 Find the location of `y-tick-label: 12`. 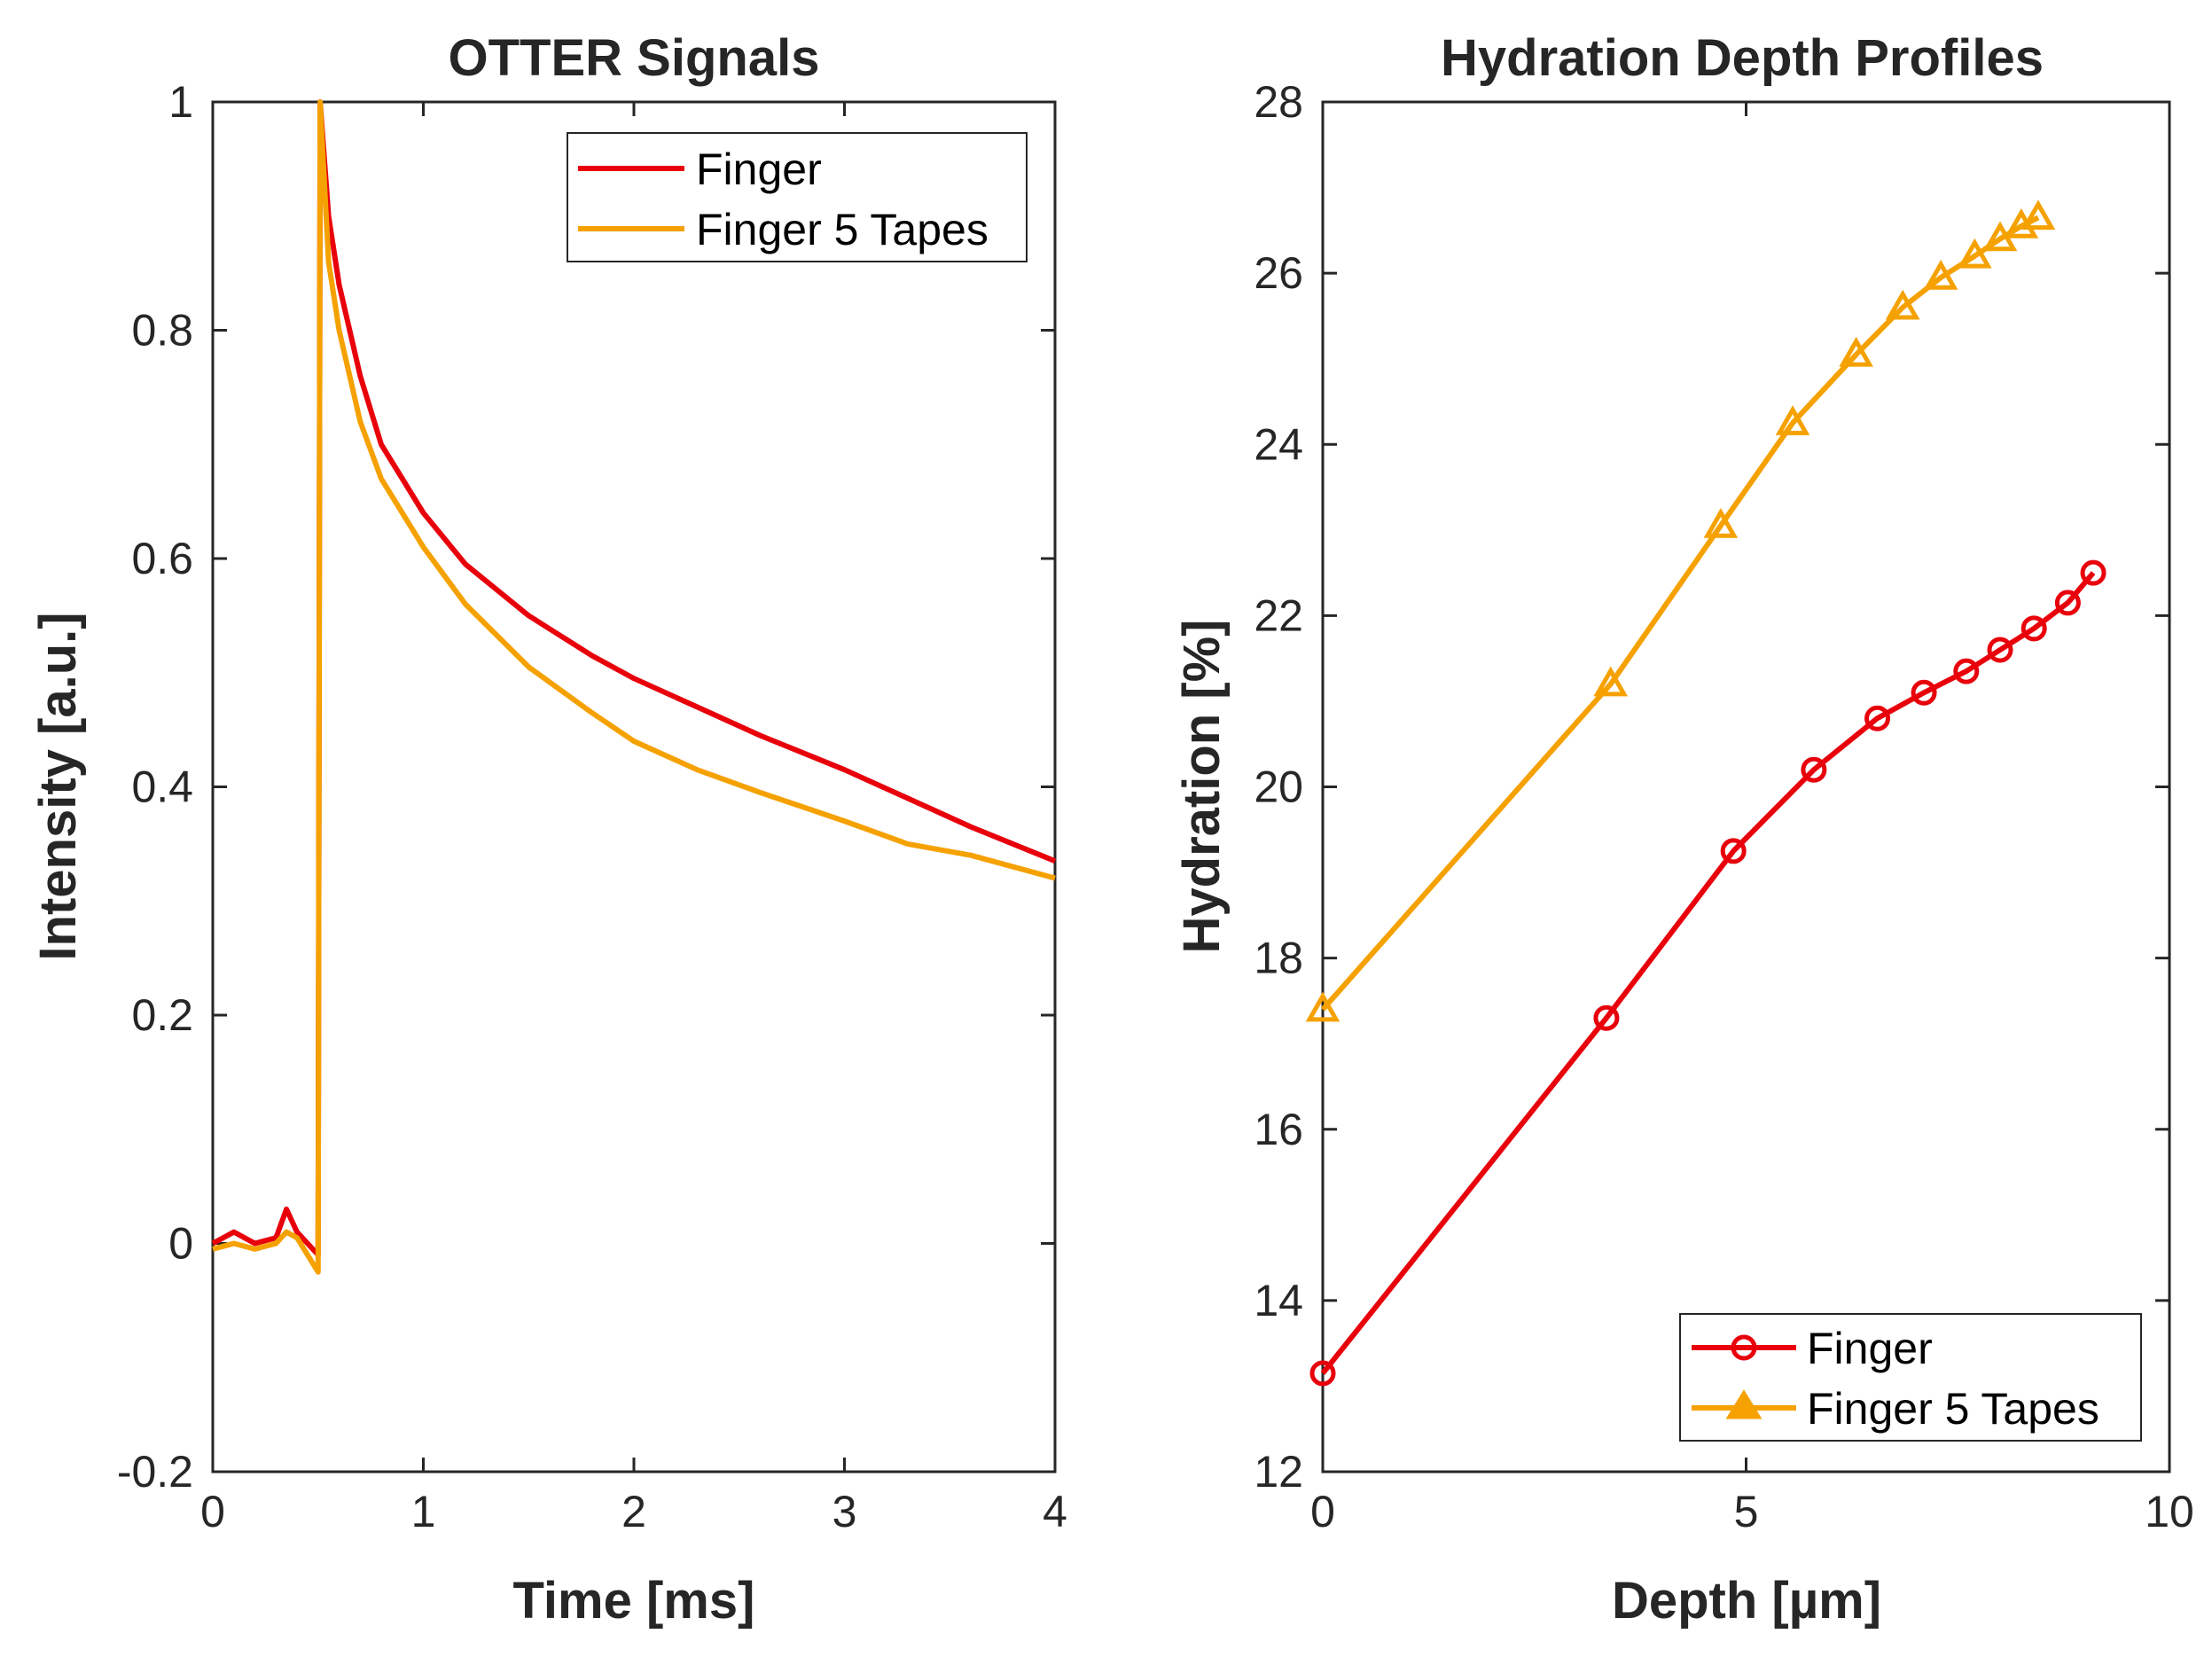

y-tick-label: 12 is located at coordinates (1278, 1472).